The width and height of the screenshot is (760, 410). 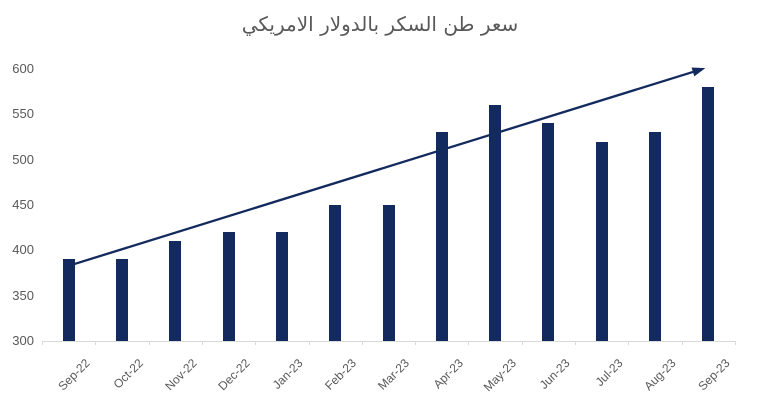 What do you see at coordinates (74, 375) in the screenshot?
I see `x-axis-label: Sep-22` at bounding box center [74, 375].